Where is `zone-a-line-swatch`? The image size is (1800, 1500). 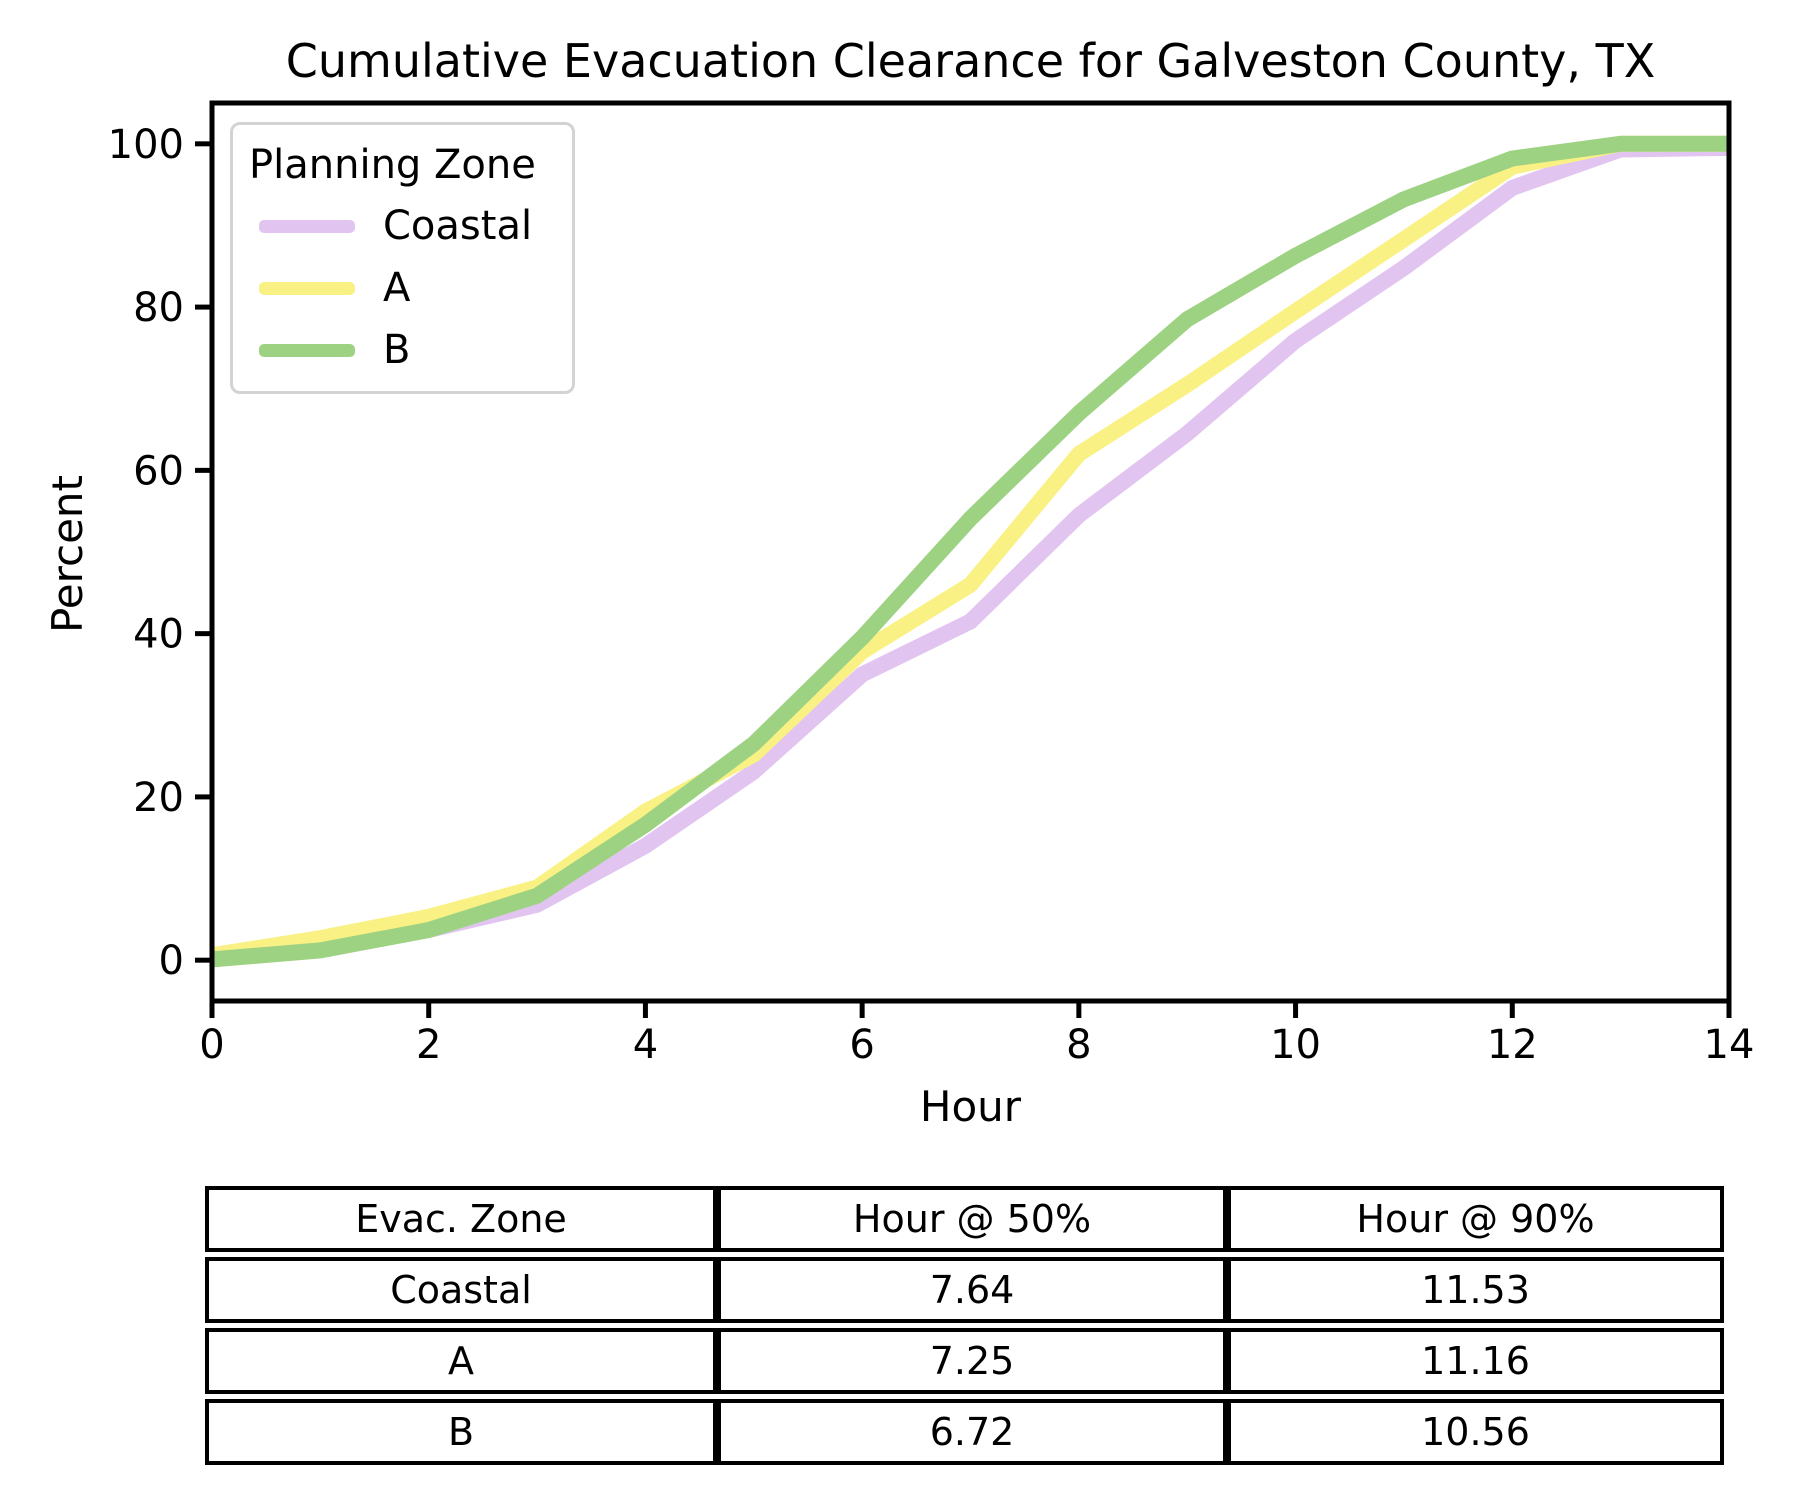 zone-a-line-swatch is located at coordinates (307, 288).